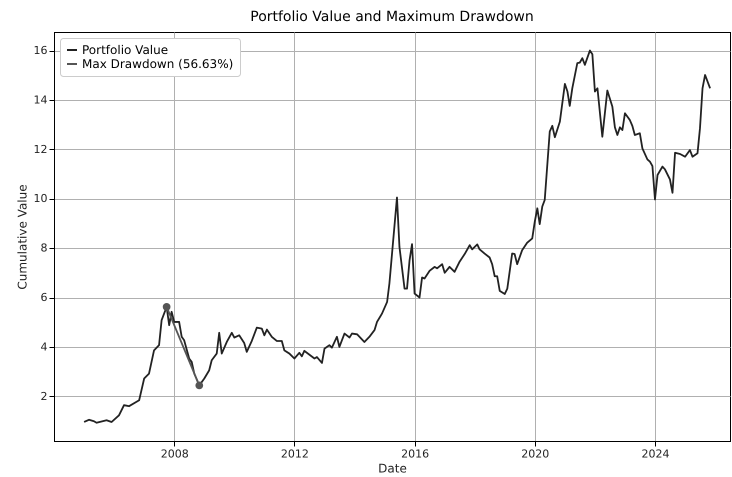  What do you see at coordinates (158, 64) in the screenshot?
I see `legend-label: Max Drawdown (56.63%)` at bounding box center [158, 64].